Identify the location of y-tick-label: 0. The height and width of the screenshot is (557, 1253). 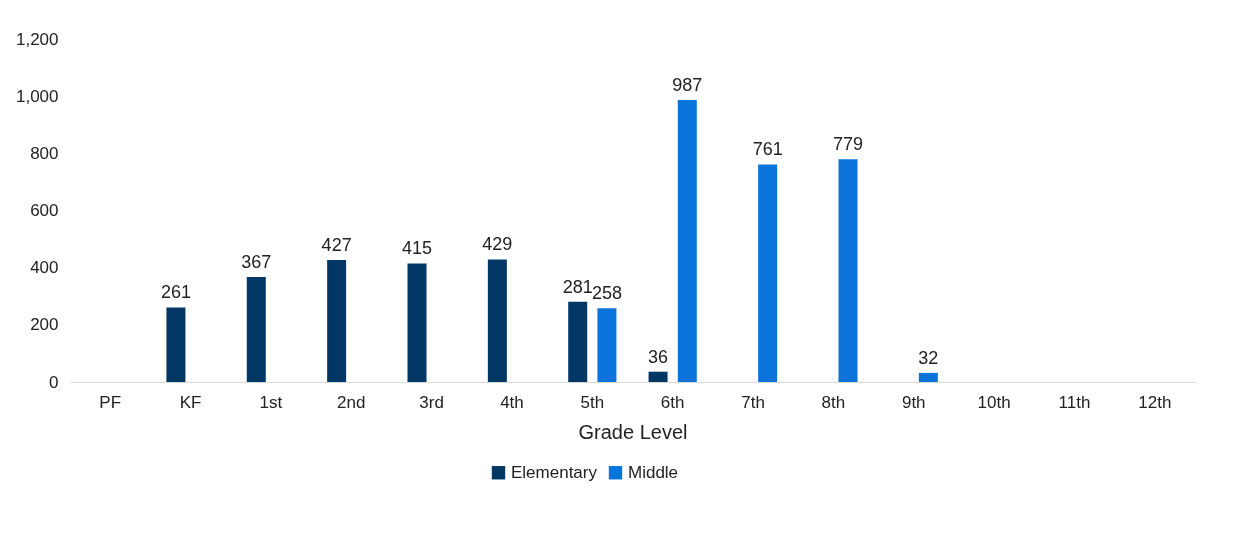
(54, 382).